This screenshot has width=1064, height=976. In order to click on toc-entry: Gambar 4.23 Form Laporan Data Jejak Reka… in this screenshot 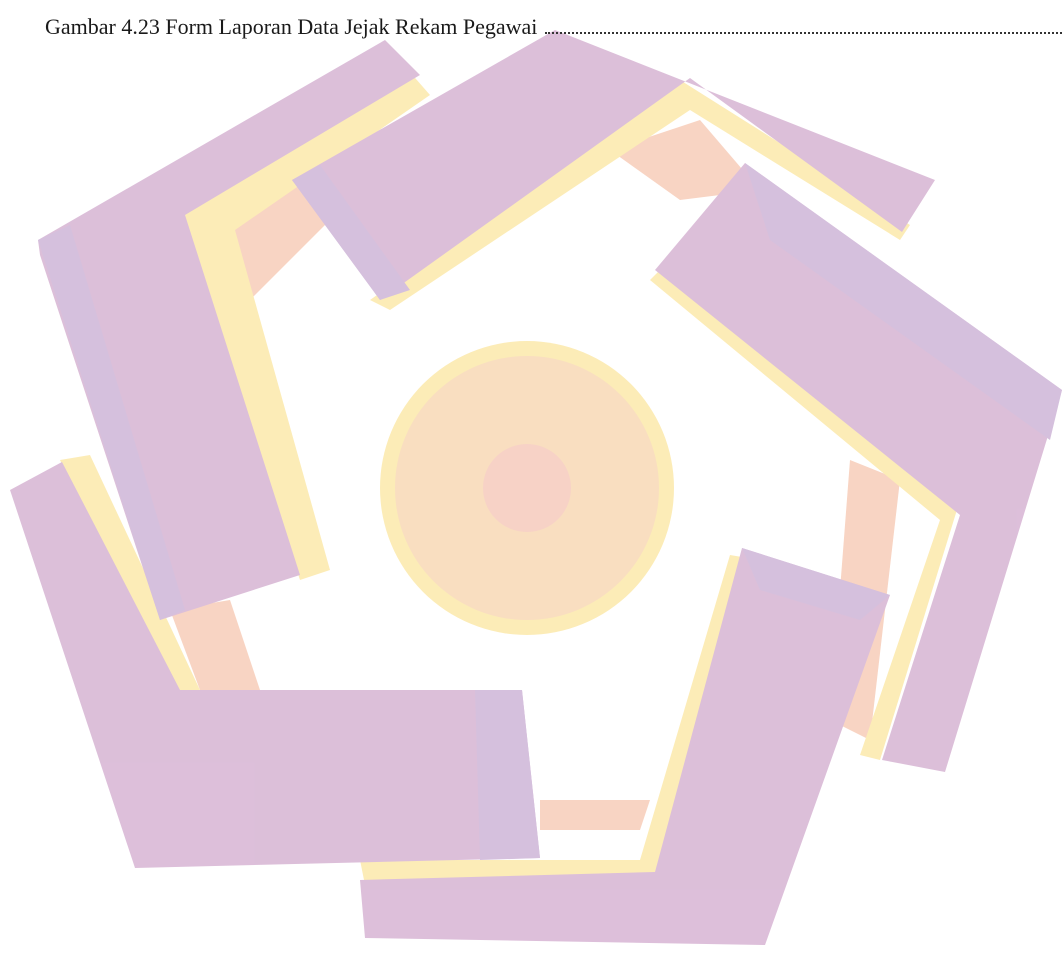, I will do `click(554, 30)`.